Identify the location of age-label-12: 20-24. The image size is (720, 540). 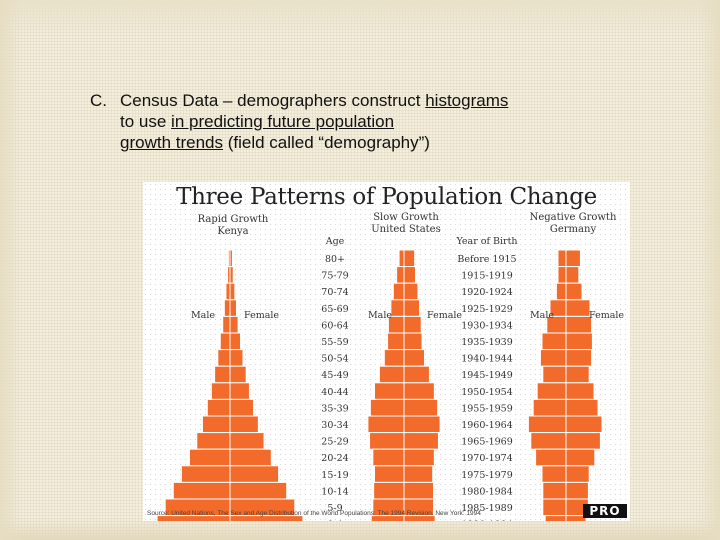
(334, 458).